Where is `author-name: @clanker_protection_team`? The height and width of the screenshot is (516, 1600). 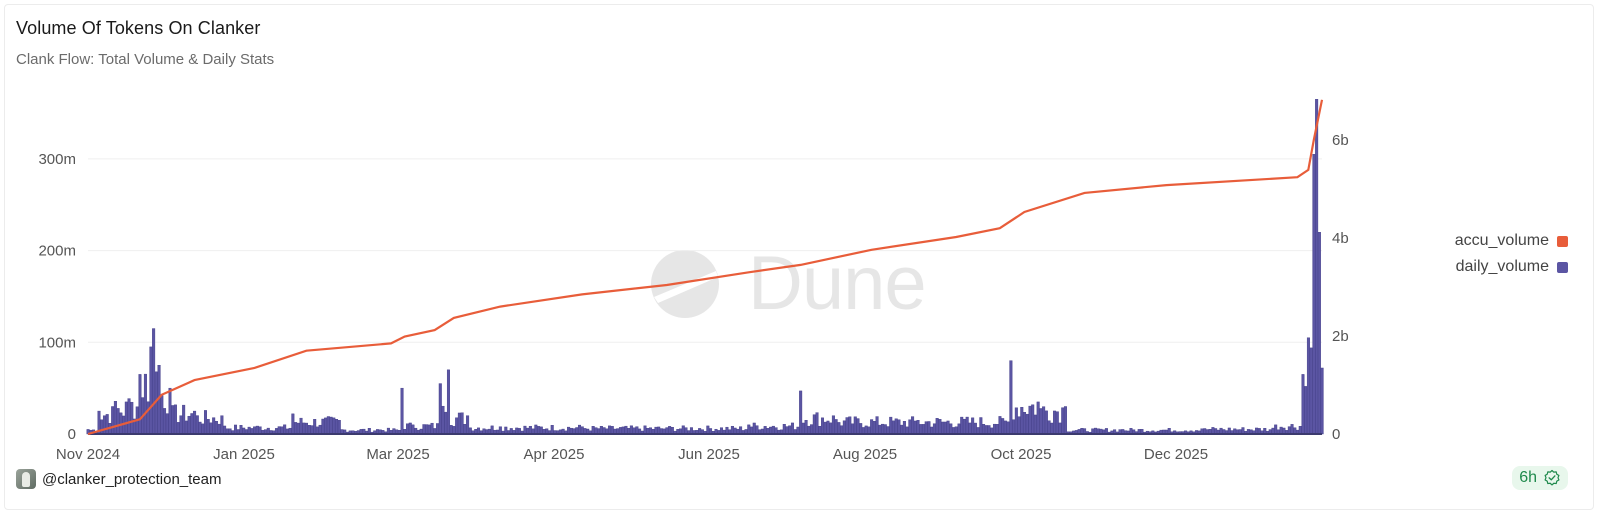 author-name: @clanker_protection_team is located at coordinates (132, 479).